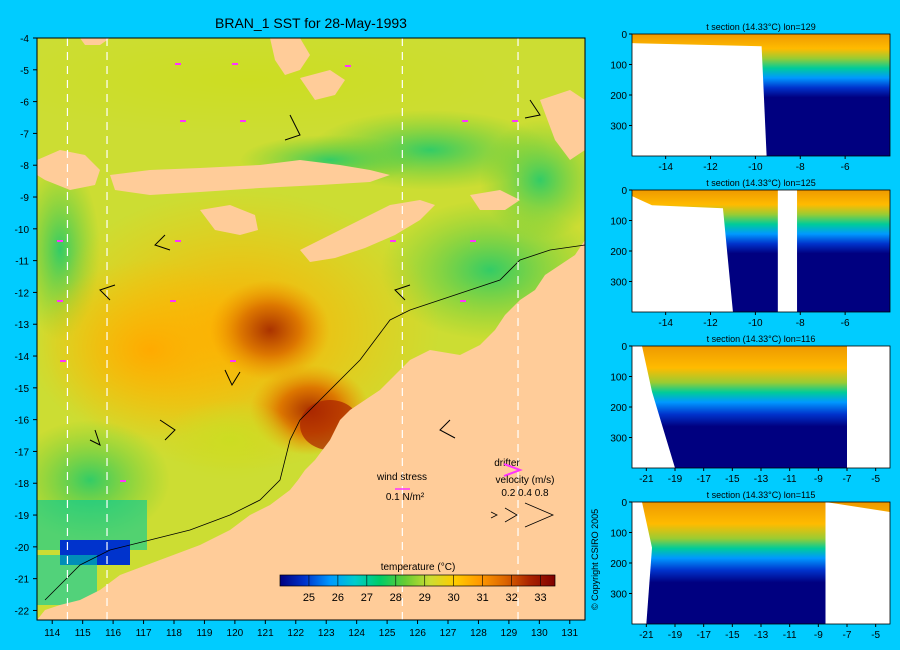 Image resolution: width=900 pixels, height=650 pixels. Describe the element at coordinates (760, 27) in the screenshot. I see `section-title: t section (14.33°C) lon=129` at that location.